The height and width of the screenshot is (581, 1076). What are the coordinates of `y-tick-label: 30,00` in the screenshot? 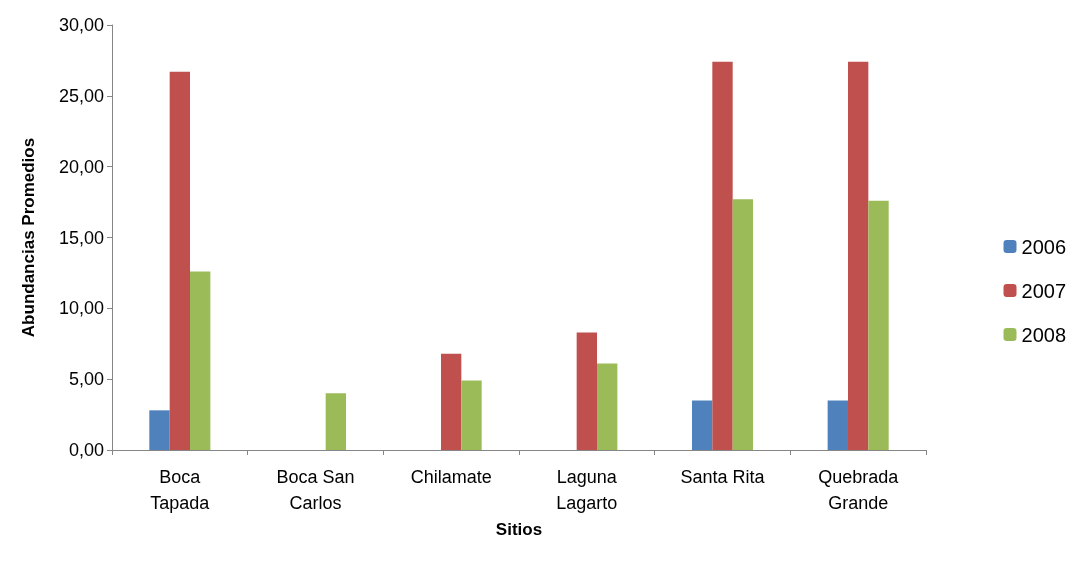 It's located at (81, 25).